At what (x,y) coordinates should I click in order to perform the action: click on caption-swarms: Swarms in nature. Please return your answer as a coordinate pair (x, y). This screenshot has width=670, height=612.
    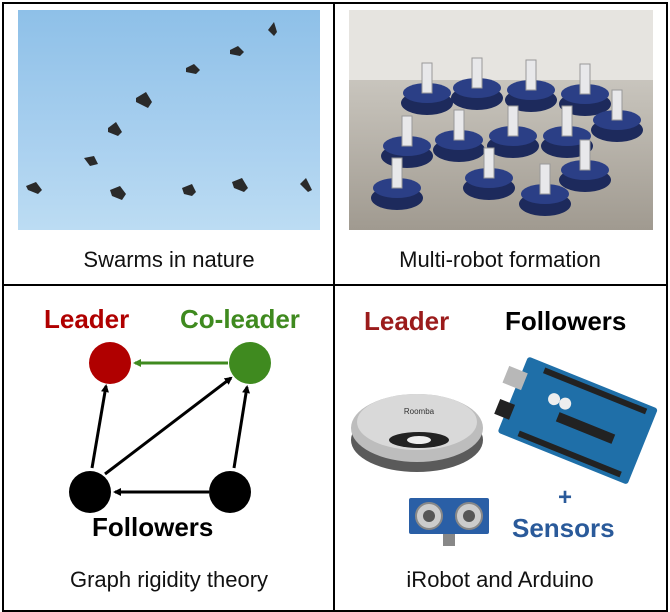
    Looking at the image, I should click on (169, 259).